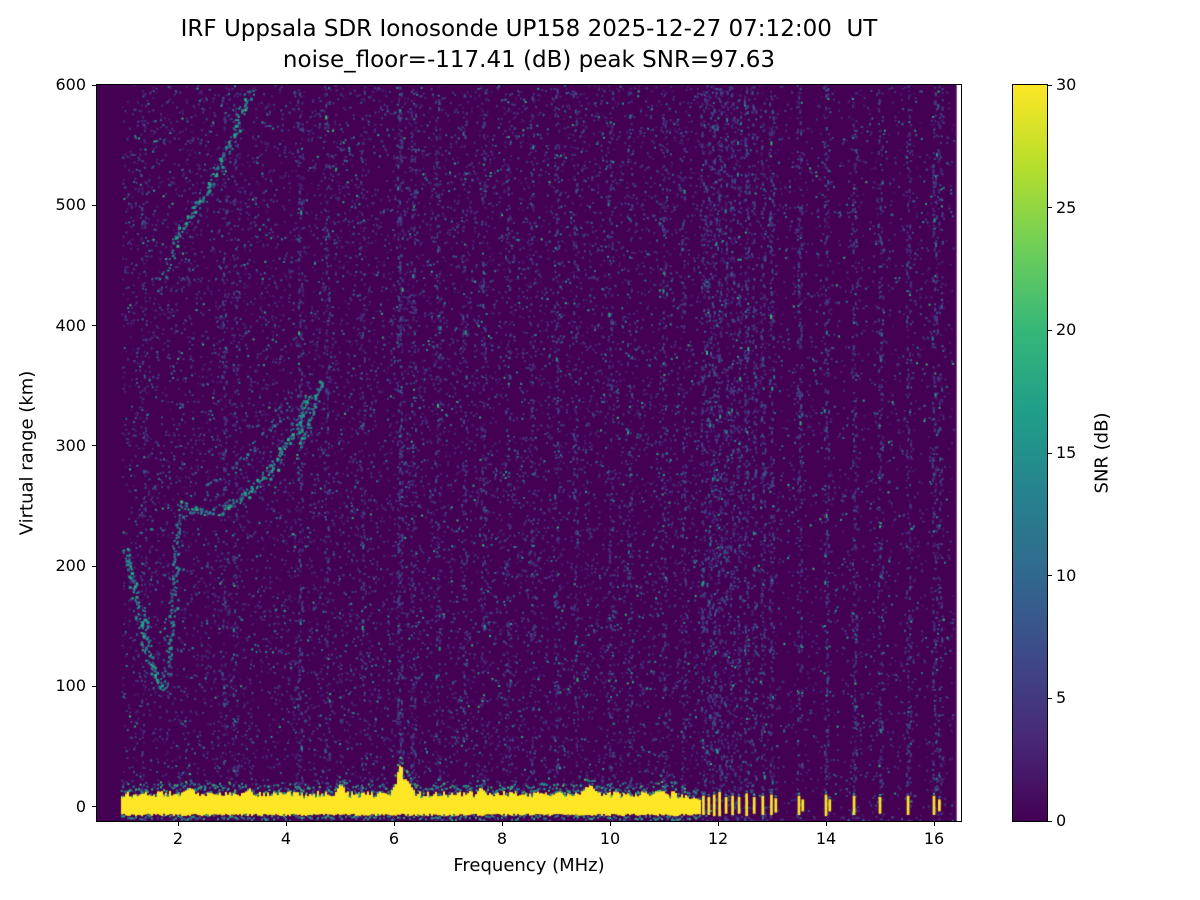 The width and height of the screenshot is (1200, 900). I want to click on x-tick-label: 2, so click(178, 838).